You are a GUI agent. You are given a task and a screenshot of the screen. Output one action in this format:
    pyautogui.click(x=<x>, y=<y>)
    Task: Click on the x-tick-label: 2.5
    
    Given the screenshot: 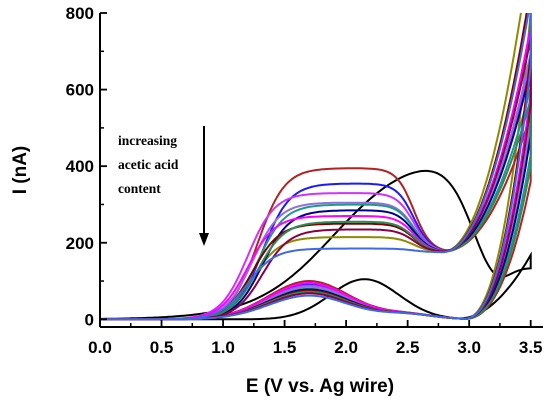 What is the action you would take?
    pyautogui.click(x=408, y=347)
    